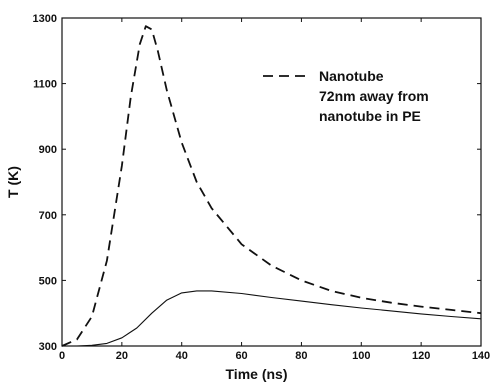 This screenshot has height=383, width=493. I want to click on x-tick-label: 0, so click(62, 356).